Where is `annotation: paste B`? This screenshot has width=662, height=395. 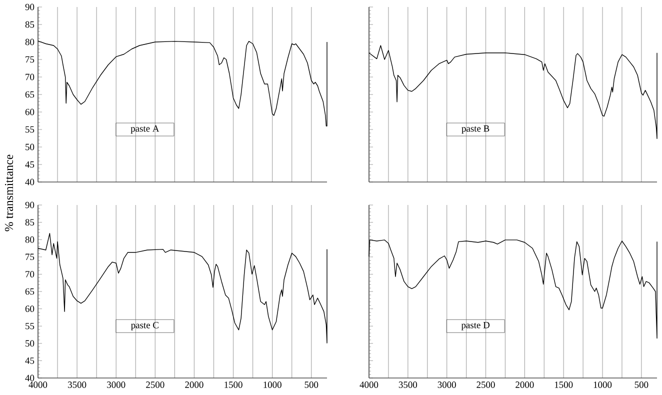 annotation: paste B is located at coordinates (476, 129).